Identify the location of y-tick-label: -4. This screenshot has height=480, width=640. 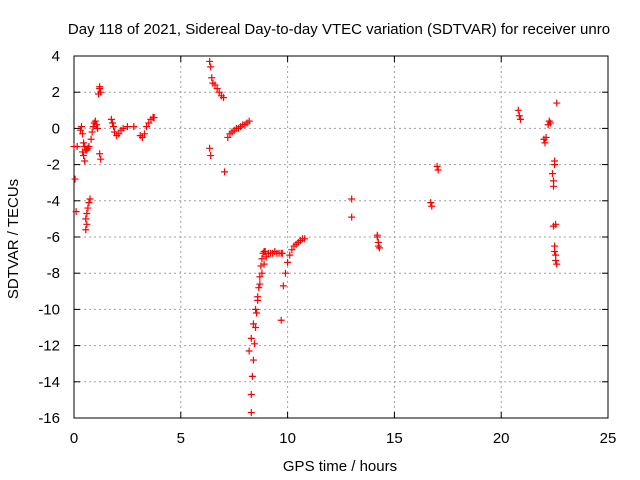
(53, 201).